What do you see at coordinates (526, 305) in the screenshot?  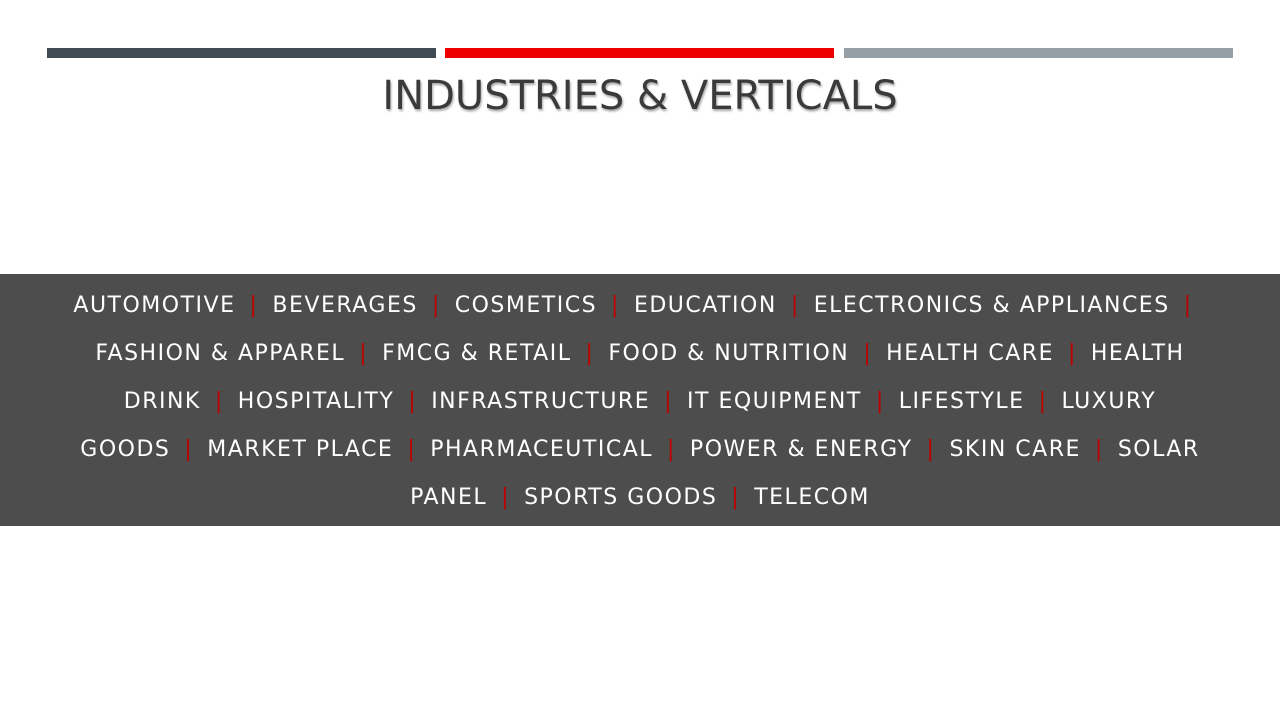 I see `industry-item: COSMETICS` at bounding box center [526, 305].